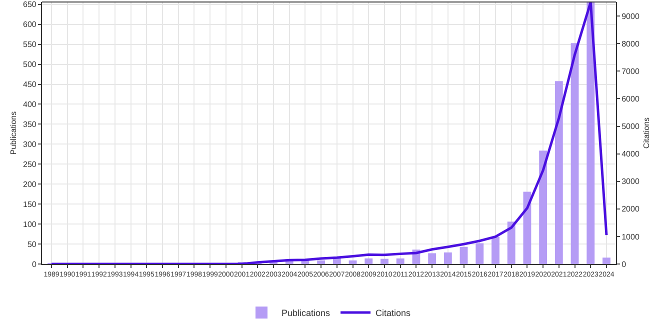 The image size is (668, 329). Describe the element at coordinates (13, 133) in the screenshot. I see `y-axis-title: Publications` at that location.